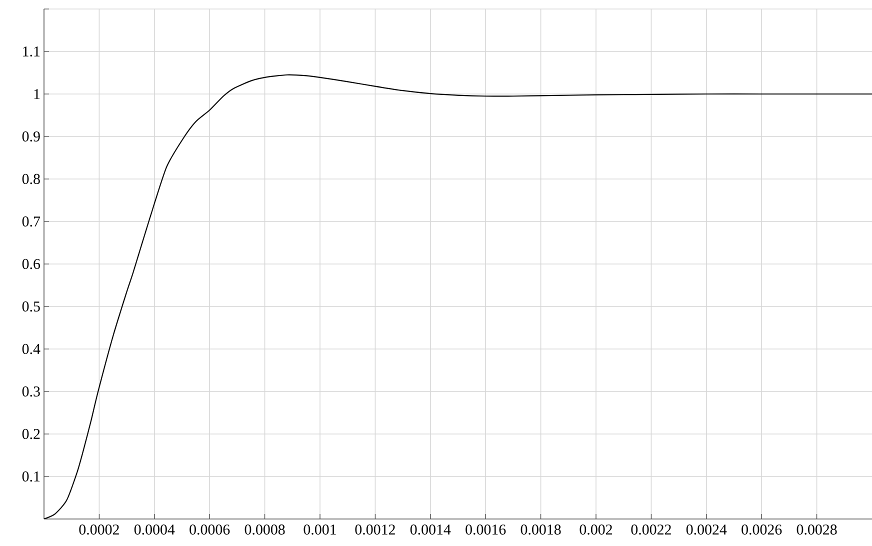 The height and width of the screenshot is (546, 872). What do you see at coordinates (540, 529) in the screenshot?
I see `x-tick-label: 0.0018` at bounding box center [540, 529].